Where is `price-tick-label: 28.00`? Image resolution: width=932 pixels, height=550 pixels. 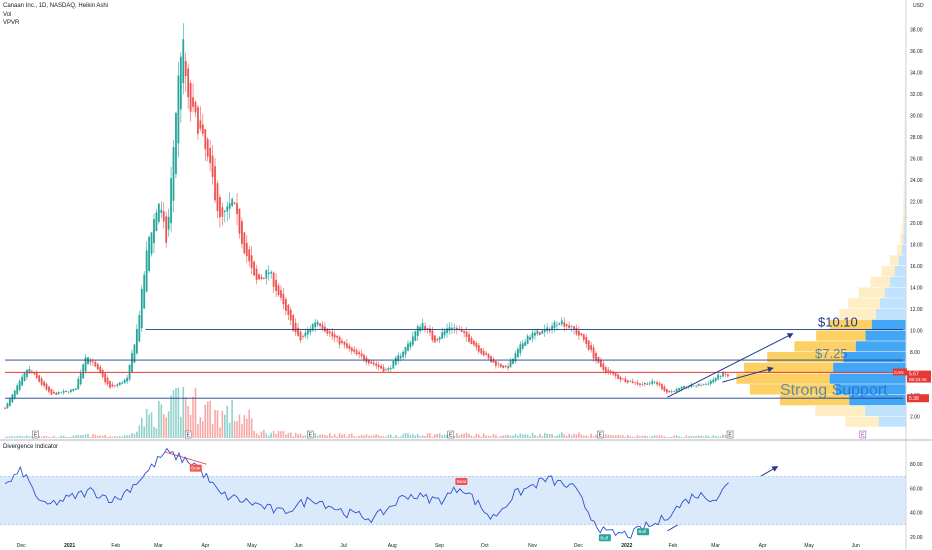 price-tick-label: 28.00 is located at coordinates (916, 138).